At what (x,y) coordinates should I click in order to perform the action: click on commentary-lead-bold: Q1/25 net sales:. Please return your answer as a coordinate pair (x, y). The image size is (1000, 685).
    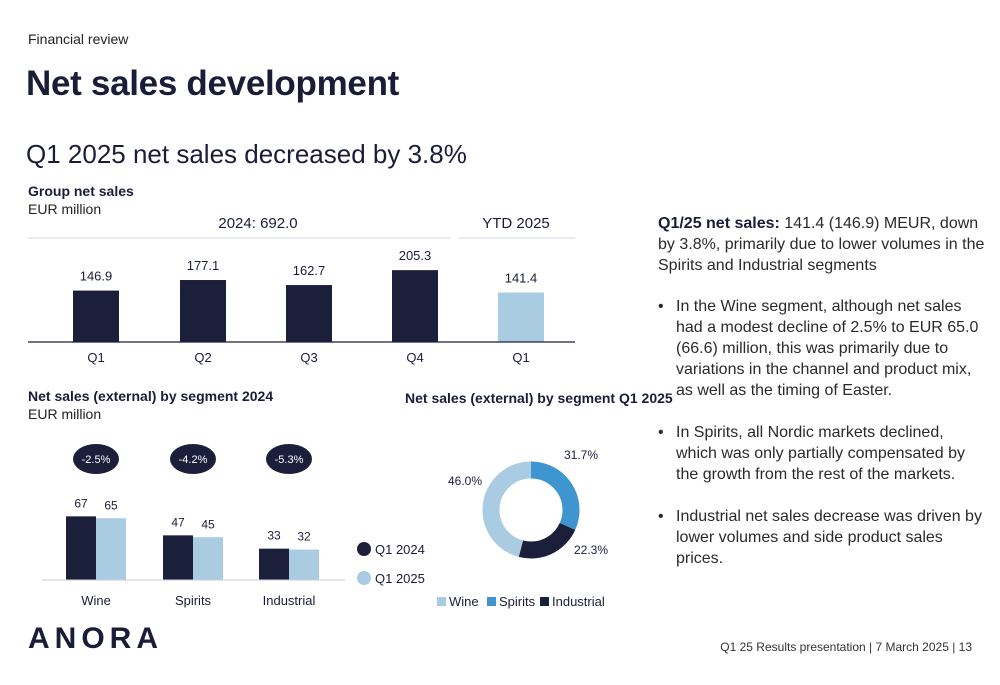
    Looking at the image, I should click on (719, 223).